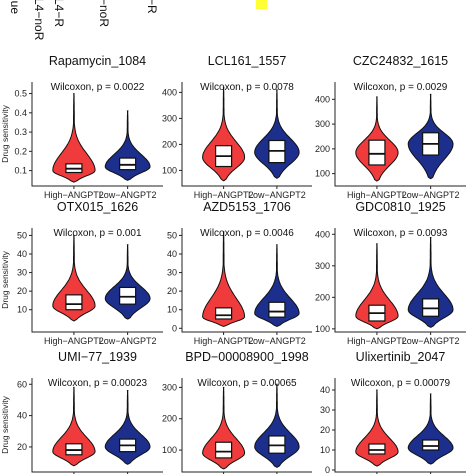  Describe the element at coordinates (22, 235) in the screenshot. I see `y-tick-label: 50` at that location.